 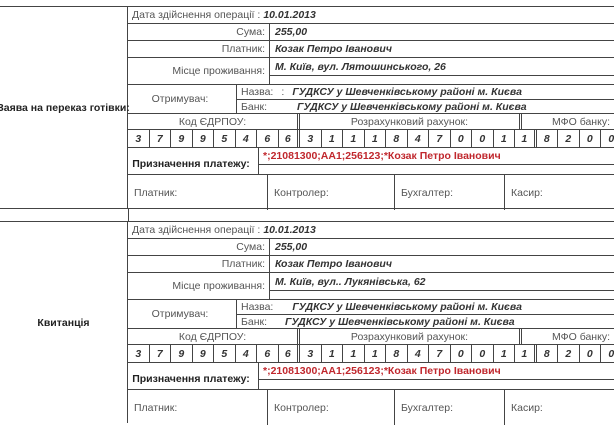 I want to click on recipient-name-sep: :, so click(x=283, y=92).